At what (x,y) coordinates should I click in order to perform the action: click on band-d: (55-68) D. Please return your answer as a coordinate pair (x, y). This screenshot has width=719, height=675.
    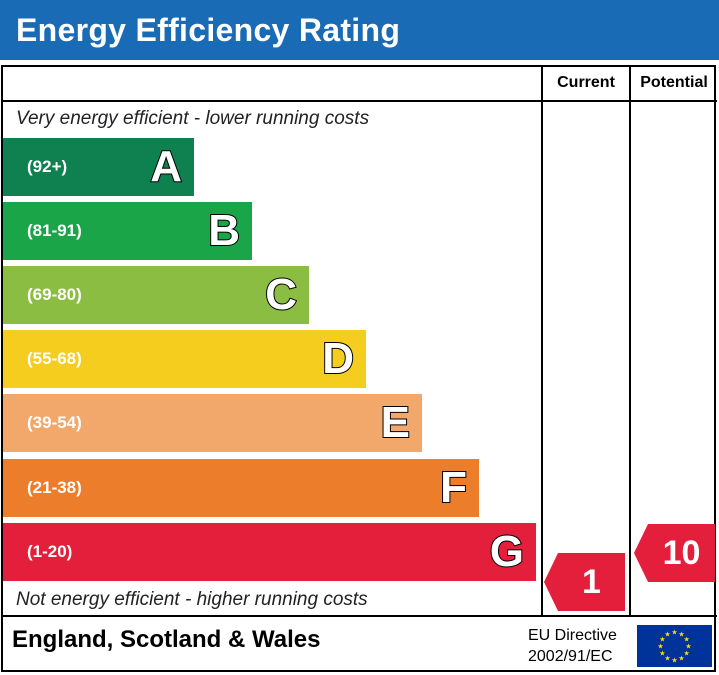
    Looking at the image, I should click on (184, 359).